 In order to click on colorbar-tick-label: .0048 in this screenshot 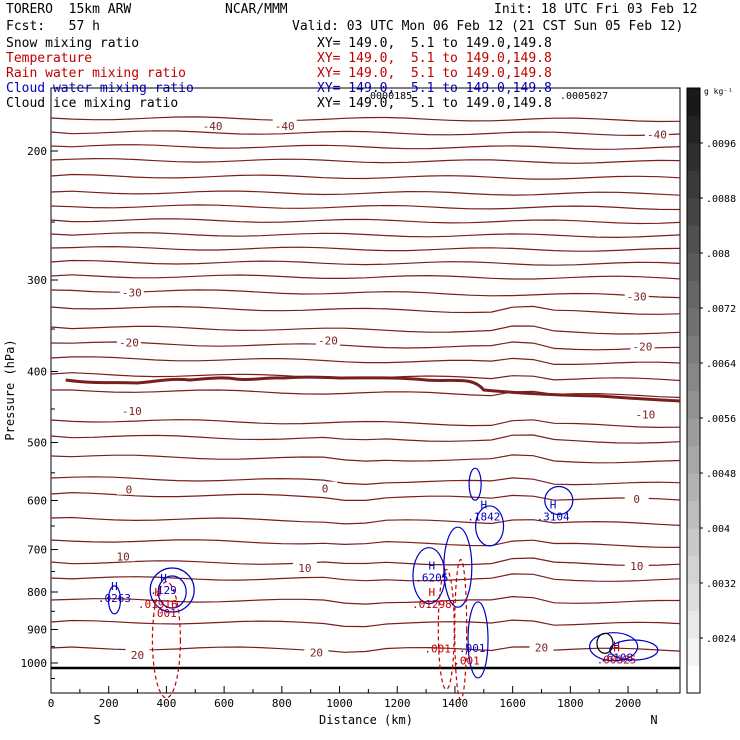, I will do `click(721, 474)`.